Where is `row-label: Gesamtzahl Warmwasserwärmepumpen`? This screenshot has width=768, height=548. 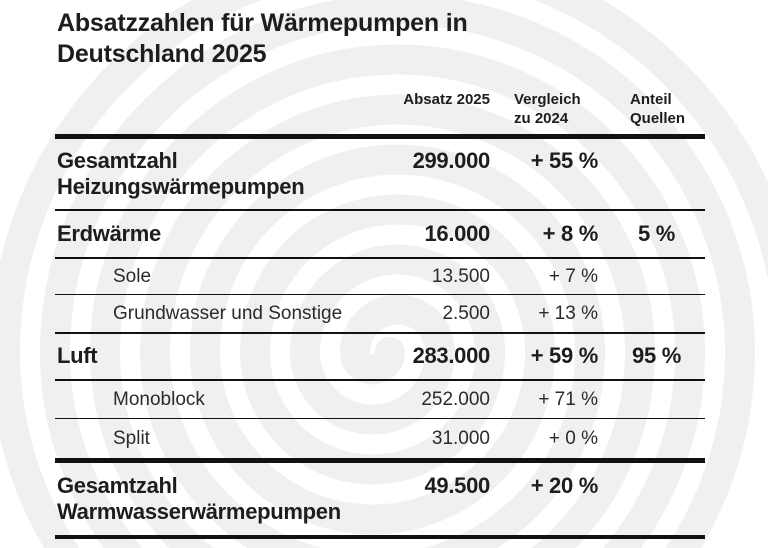
row-label: Gesamtzahl Warmwasserwärmepumpen is located at coordinates (199, 498).